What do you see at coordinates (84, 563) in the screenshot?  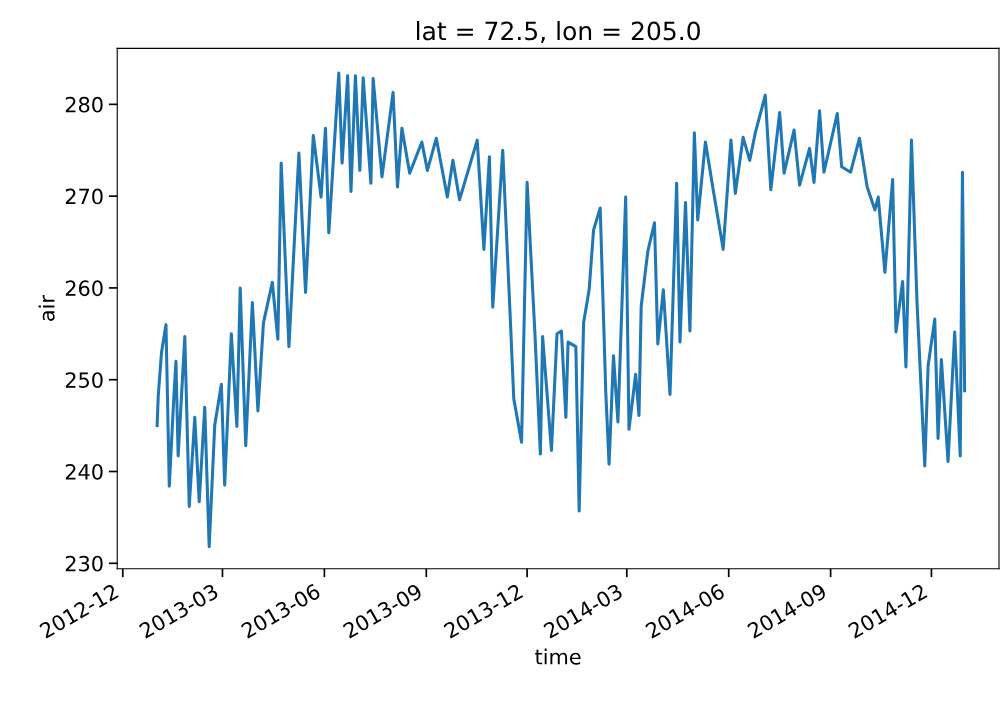 I see `y-tick-label: 230` at bounding box center [84, 563].